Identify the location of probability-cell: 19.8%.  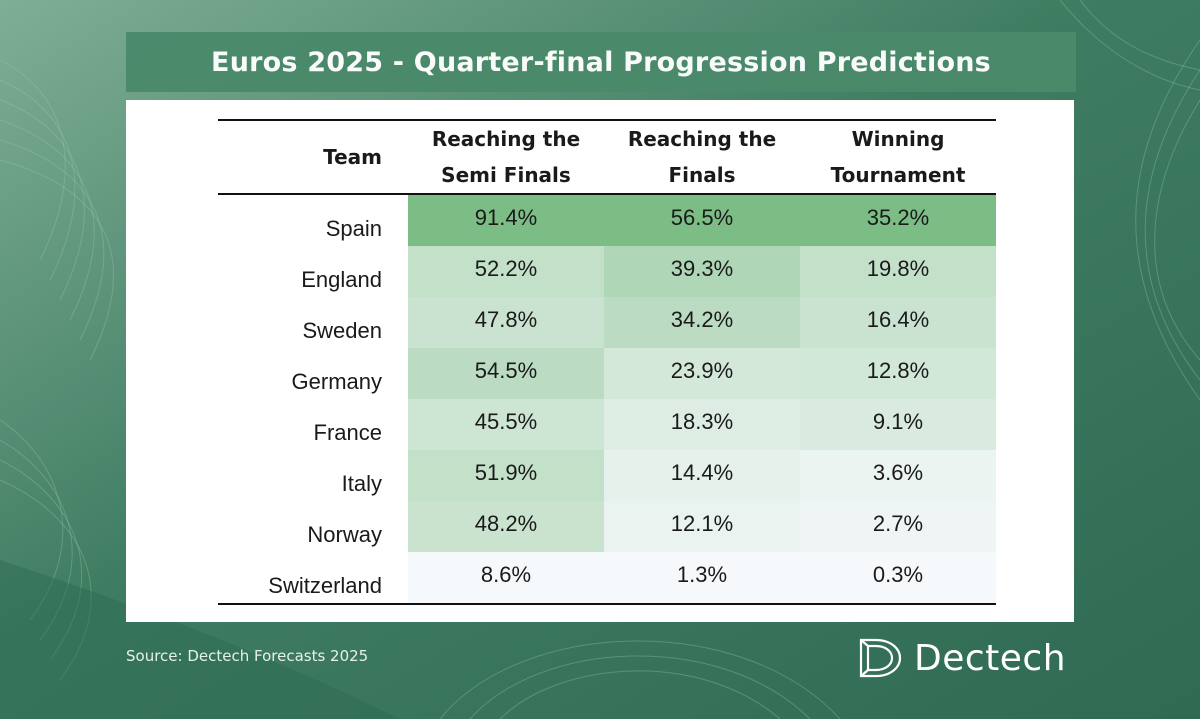
(898, 271).